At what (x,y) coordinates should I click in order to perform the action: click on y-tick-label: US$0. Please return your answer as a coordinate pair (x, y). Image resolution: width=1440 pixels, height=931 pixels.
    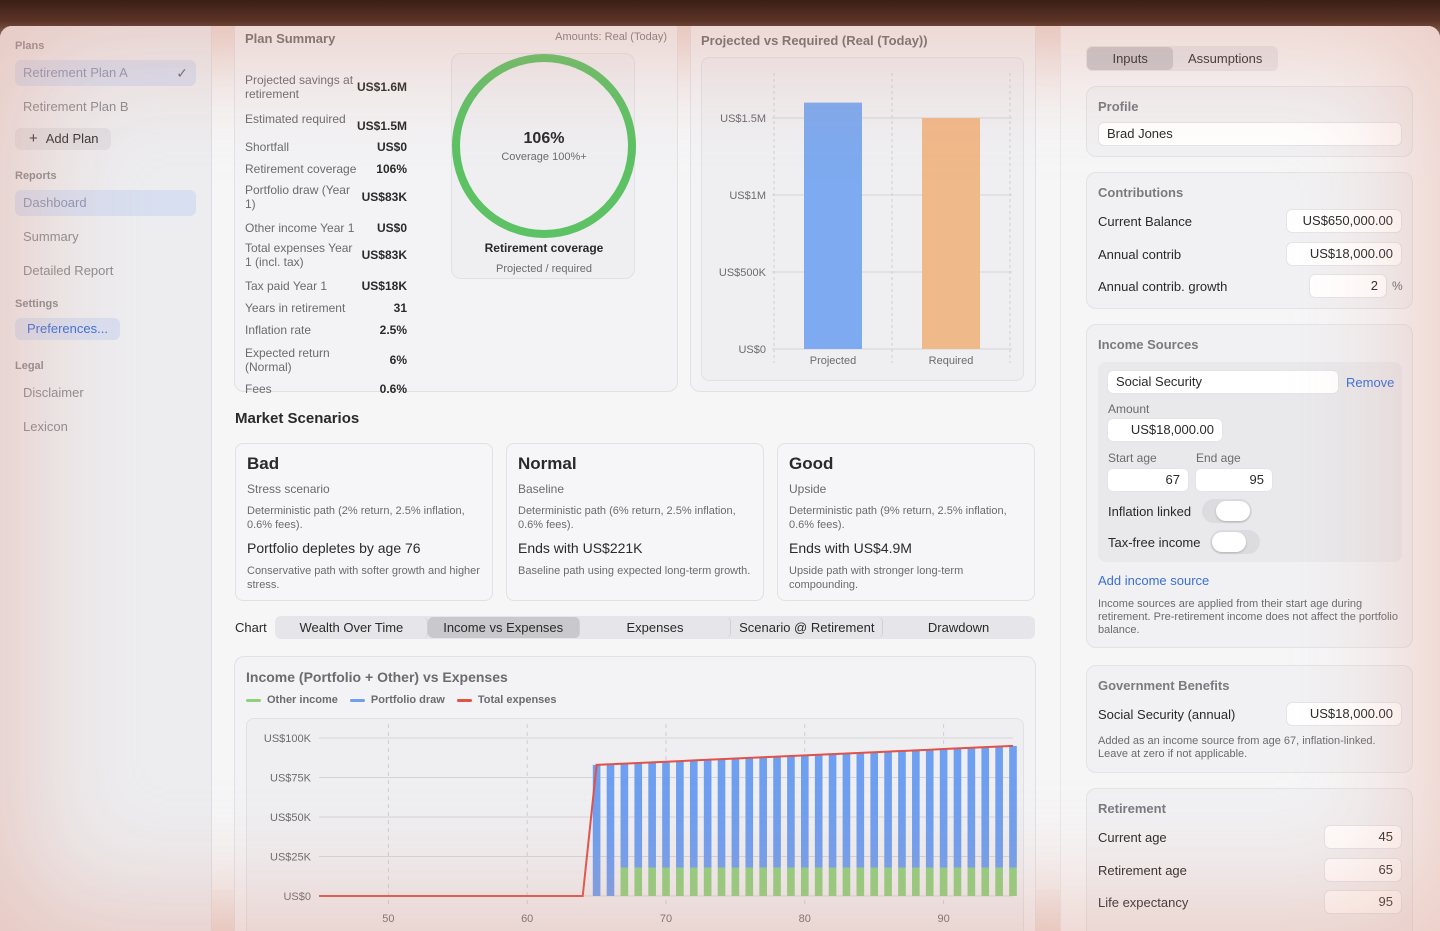
    Looking at the image, I should click on (297, 897).